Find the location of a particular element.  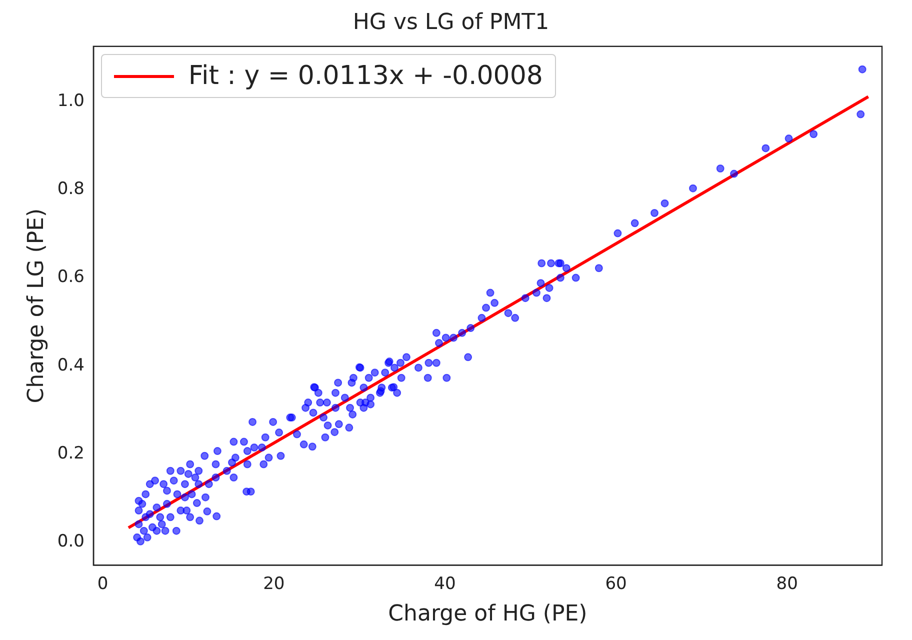

chart-title: HG vs LG of PMT1 is located at coordinates (451, 22).